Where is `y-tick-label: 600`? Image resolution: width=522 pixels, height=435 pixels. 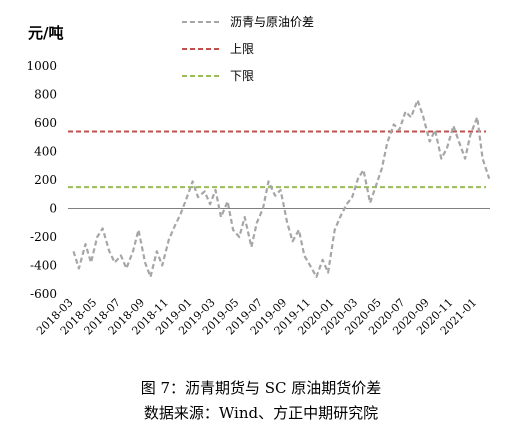 y-tick-label: 600 is located at coordinates (45, 123).